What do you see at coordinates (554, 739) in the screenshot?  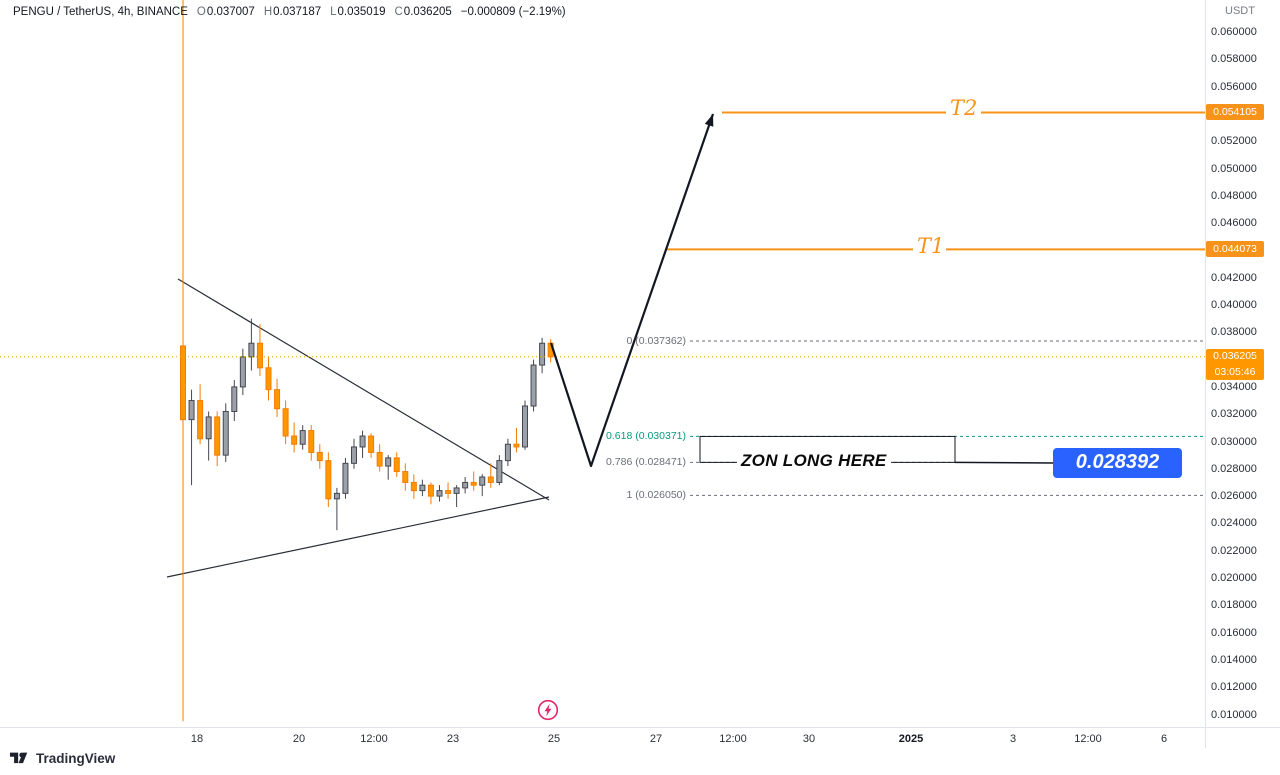 I see `time-axis-tick: 25` at bounding box center [554, 739].